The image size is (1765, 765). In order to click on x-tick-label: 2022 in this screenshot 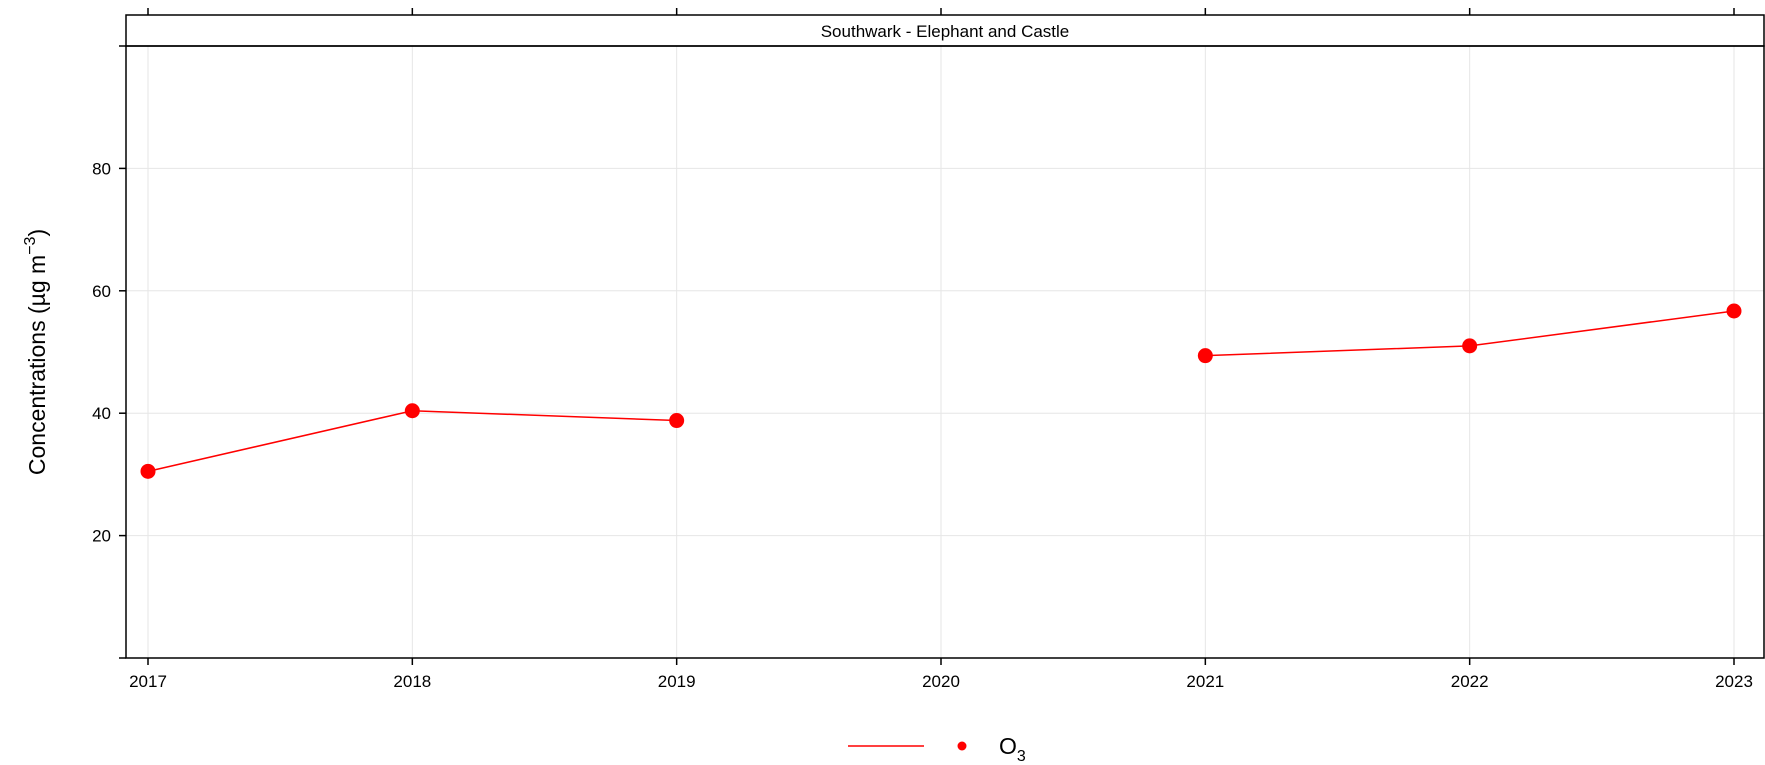, I will do `click(1470, 681)`.